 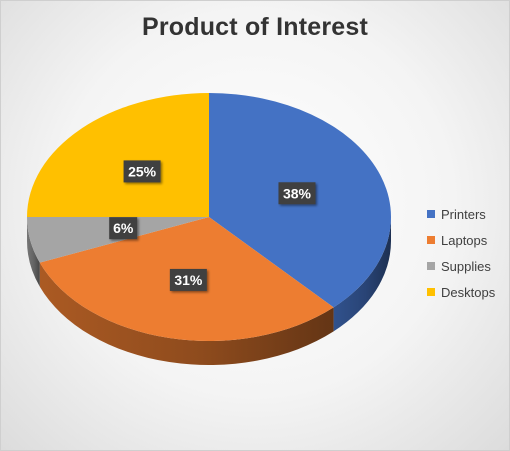 I want to click on svg-text: 31%, so click(x=188, y=280).